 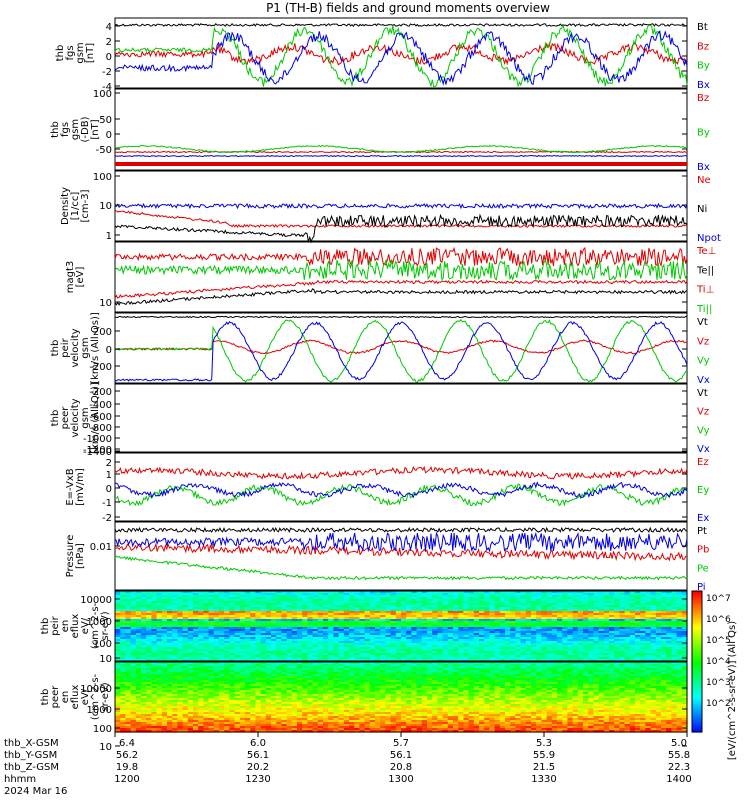 What do you see at coordinates (101, 547) in the screenshot?
I see `y-tick-label: 0.01` at bounding box center [101, 547].